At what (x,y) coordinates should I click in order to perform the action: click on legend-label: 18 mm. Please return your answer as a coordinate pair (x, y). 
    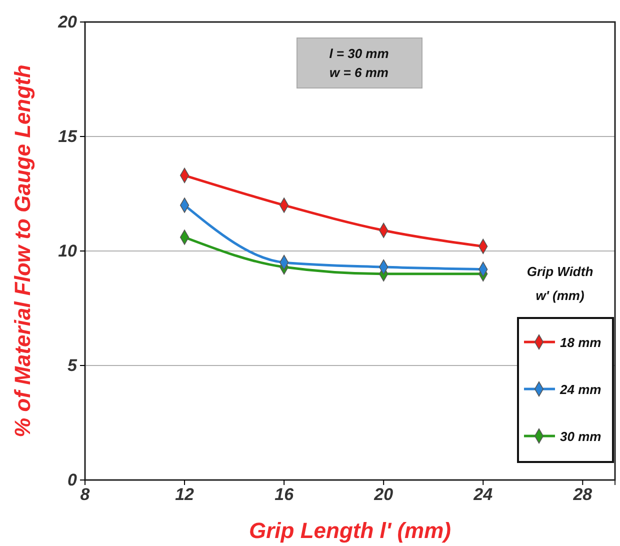
    Looking at the image, I should click on (581, 342).